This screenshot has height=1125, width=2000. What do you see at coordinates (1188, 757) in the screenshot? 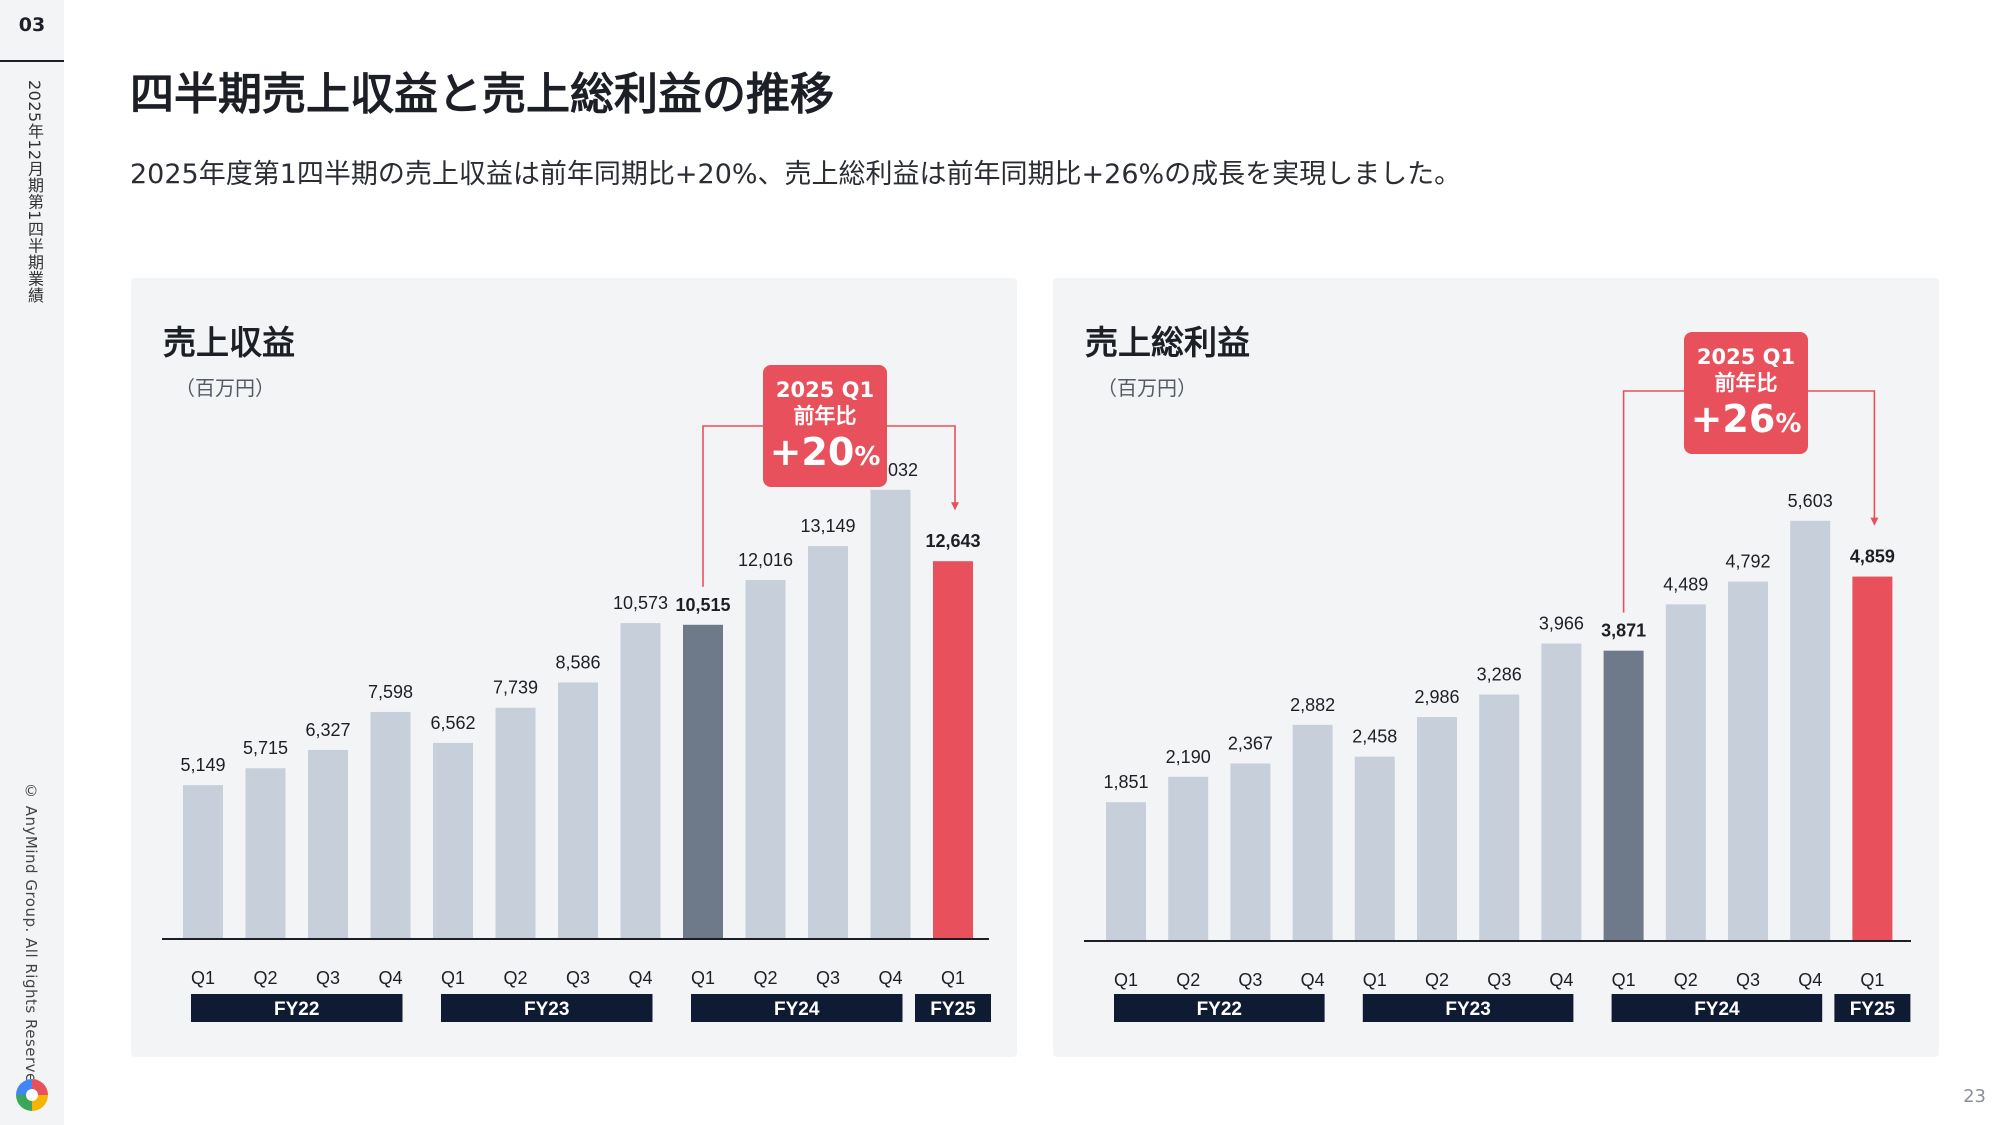
I see `data-label: 2,190` at bounding box center [1188, 757].